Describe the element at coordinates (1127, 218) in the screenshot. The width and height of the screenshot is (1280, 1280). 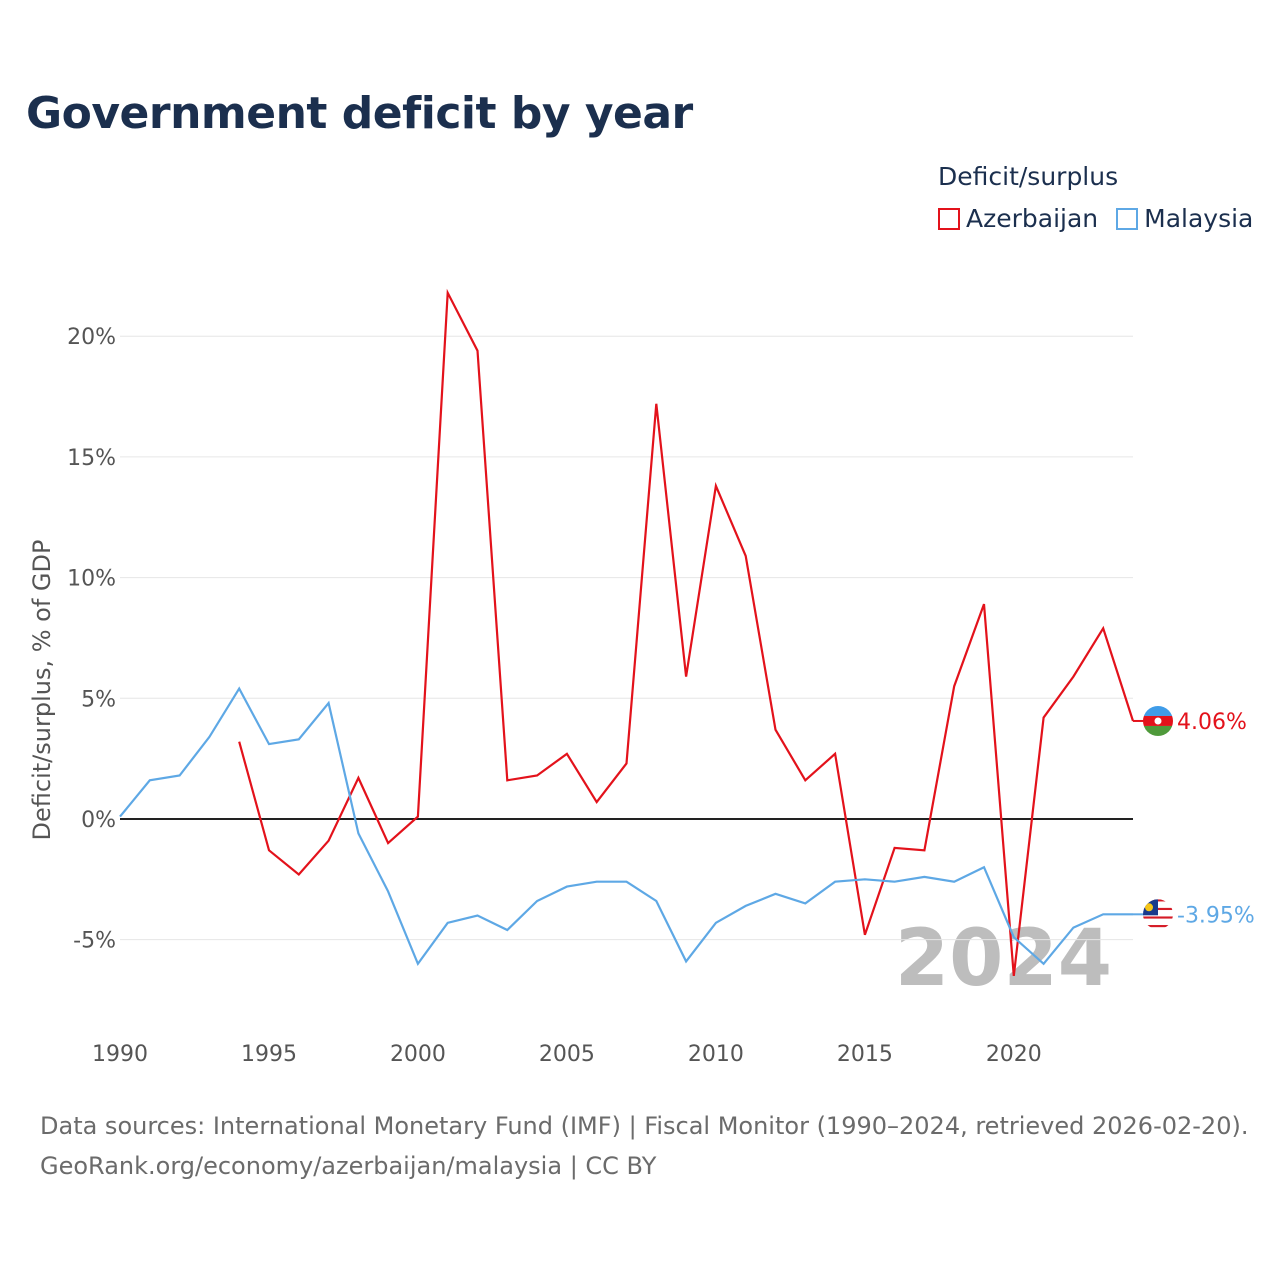
I see `legend-swatch-malaysia` at that location.